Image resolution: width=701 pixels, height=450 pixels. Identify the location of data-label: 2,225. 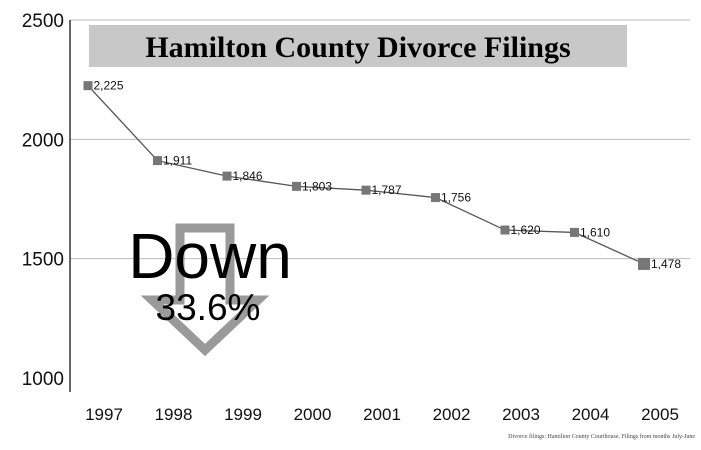
(109, 86).